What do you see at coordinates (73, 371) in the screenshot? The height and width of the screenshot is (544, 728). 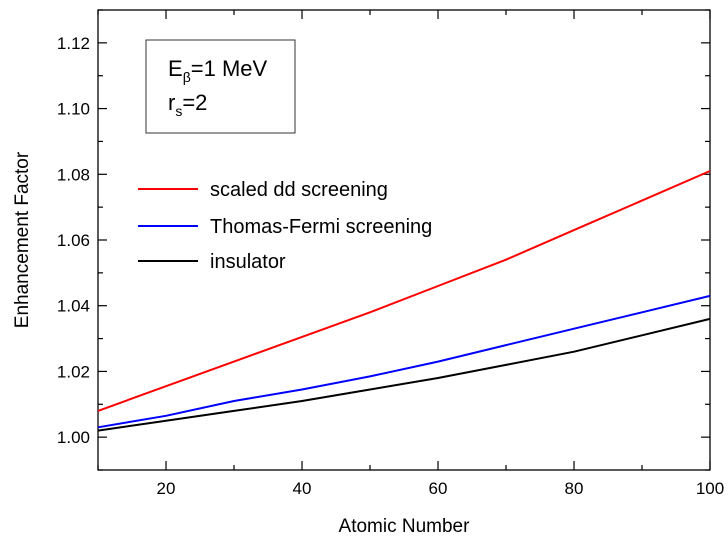 I see `y-tick-label: 1.02` at bounding box center [73, 371].